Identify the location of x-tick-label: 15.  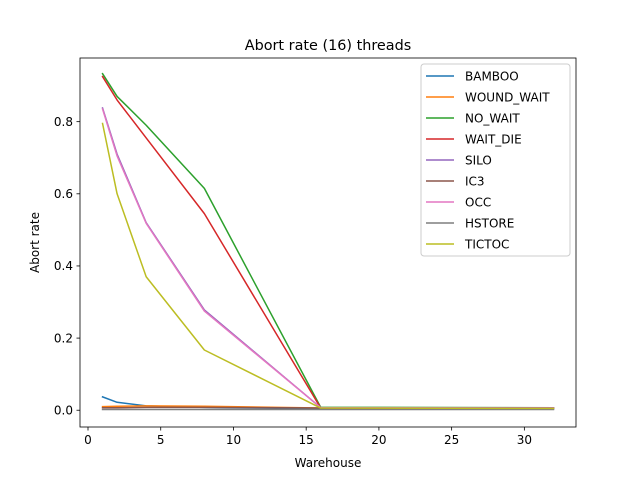
(306, 440).